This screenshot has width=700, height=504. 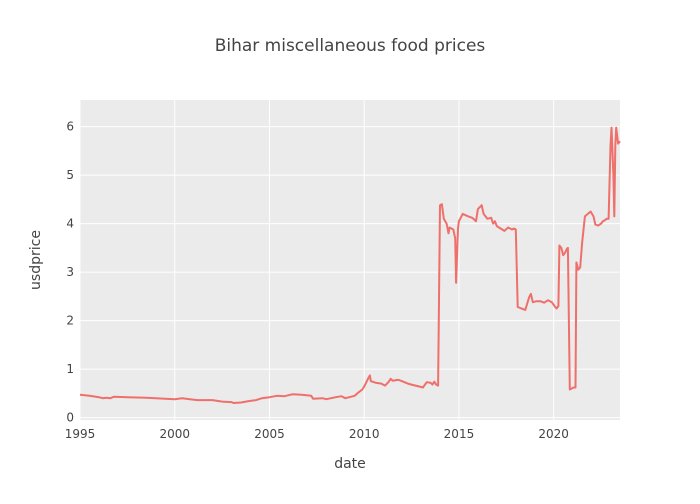 I want to click on y-tick-label: 3, so click(x=70, y=272).